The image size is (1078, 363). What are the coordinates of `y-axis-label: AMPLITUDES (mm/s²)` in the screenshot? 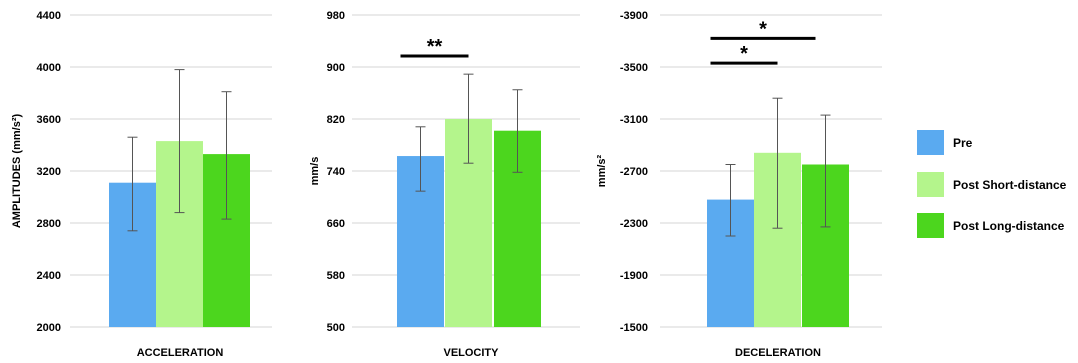 It's located at (17, 171).